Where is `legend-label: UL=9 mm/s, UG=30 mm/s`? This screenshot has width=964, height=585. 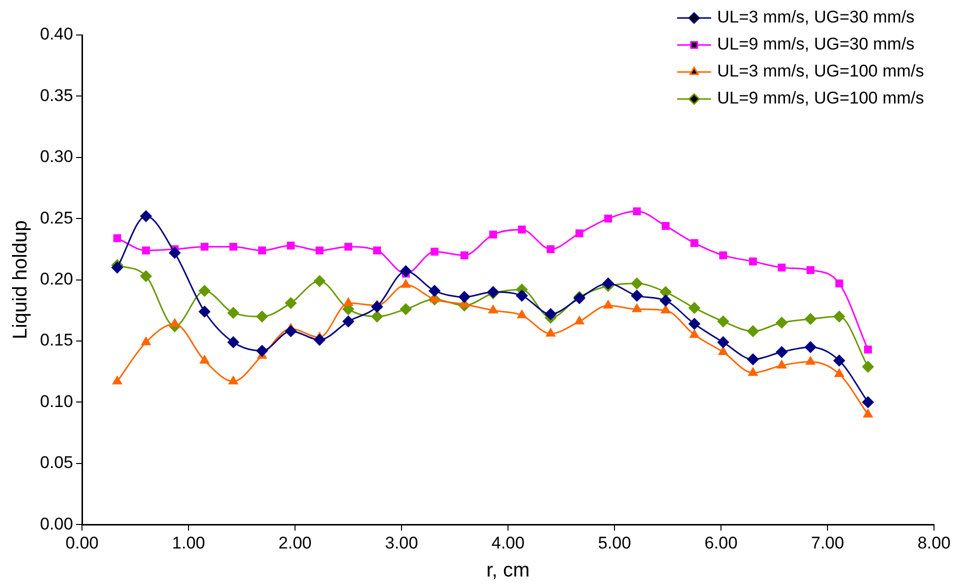 legend-label: UL=9 mm/s, UG=30 mm/s is located at coordinates (816, 44).